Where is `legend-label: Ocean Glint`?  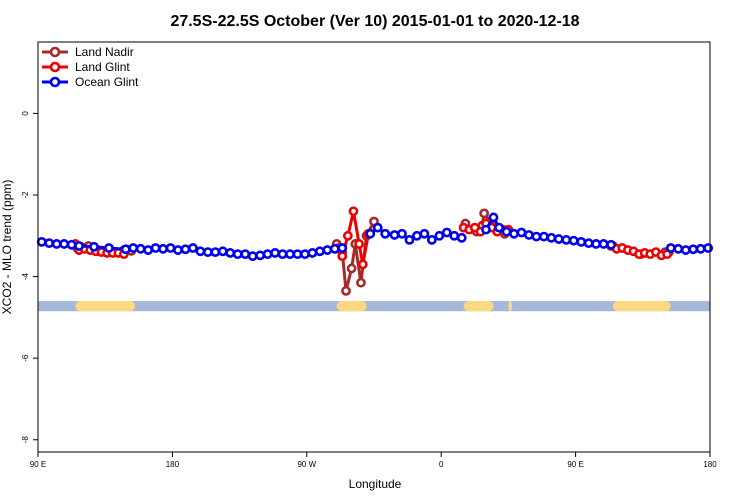
legend-label: Ocean Glint is located at coordinates (107, 82).